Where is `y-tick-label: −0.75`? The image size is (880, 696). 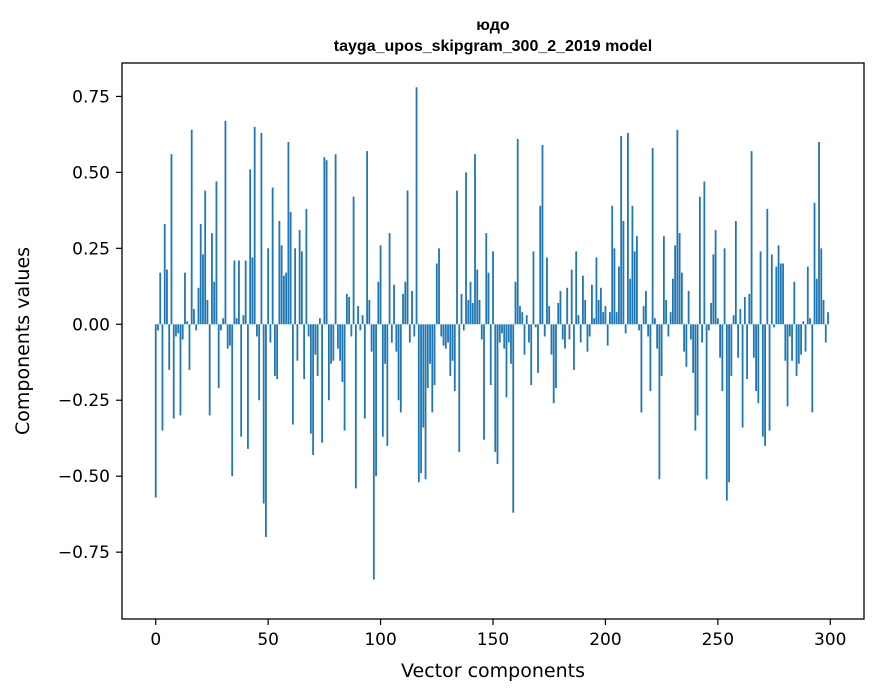
y-tick-label: −0.75 is located at coordinates (84, 553).